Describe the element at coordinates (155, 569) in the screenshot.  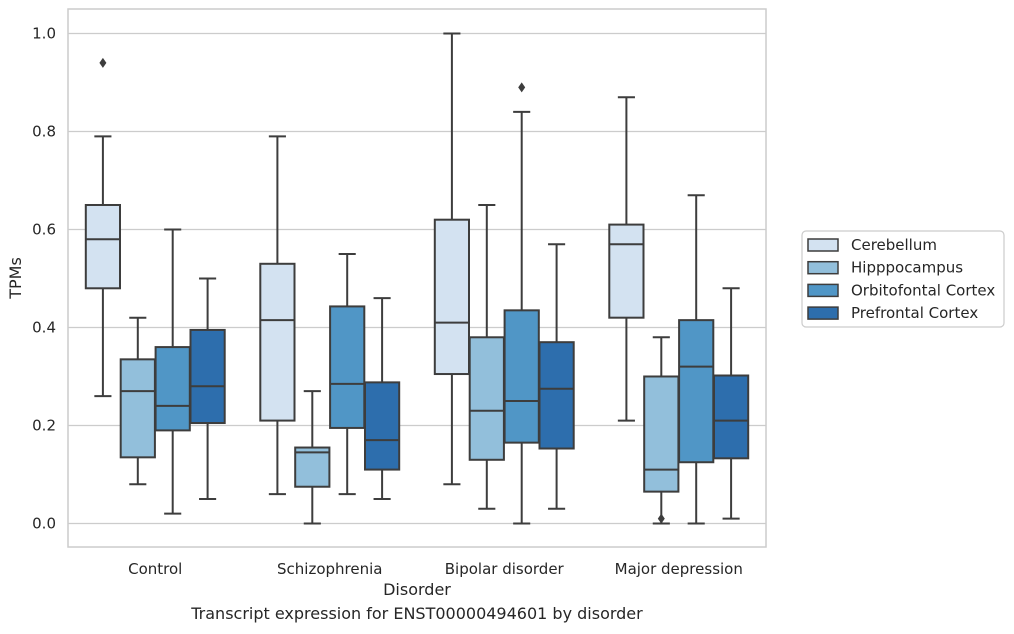
I see `x-tick-label: Control` at that location.